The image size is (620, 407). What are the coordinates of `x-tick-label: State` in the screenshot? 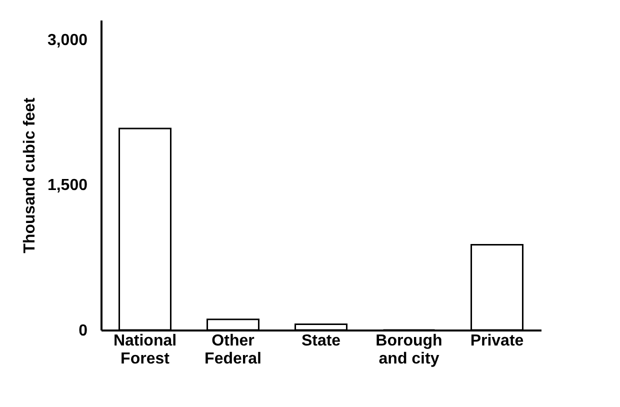 It's located at (321, 341).